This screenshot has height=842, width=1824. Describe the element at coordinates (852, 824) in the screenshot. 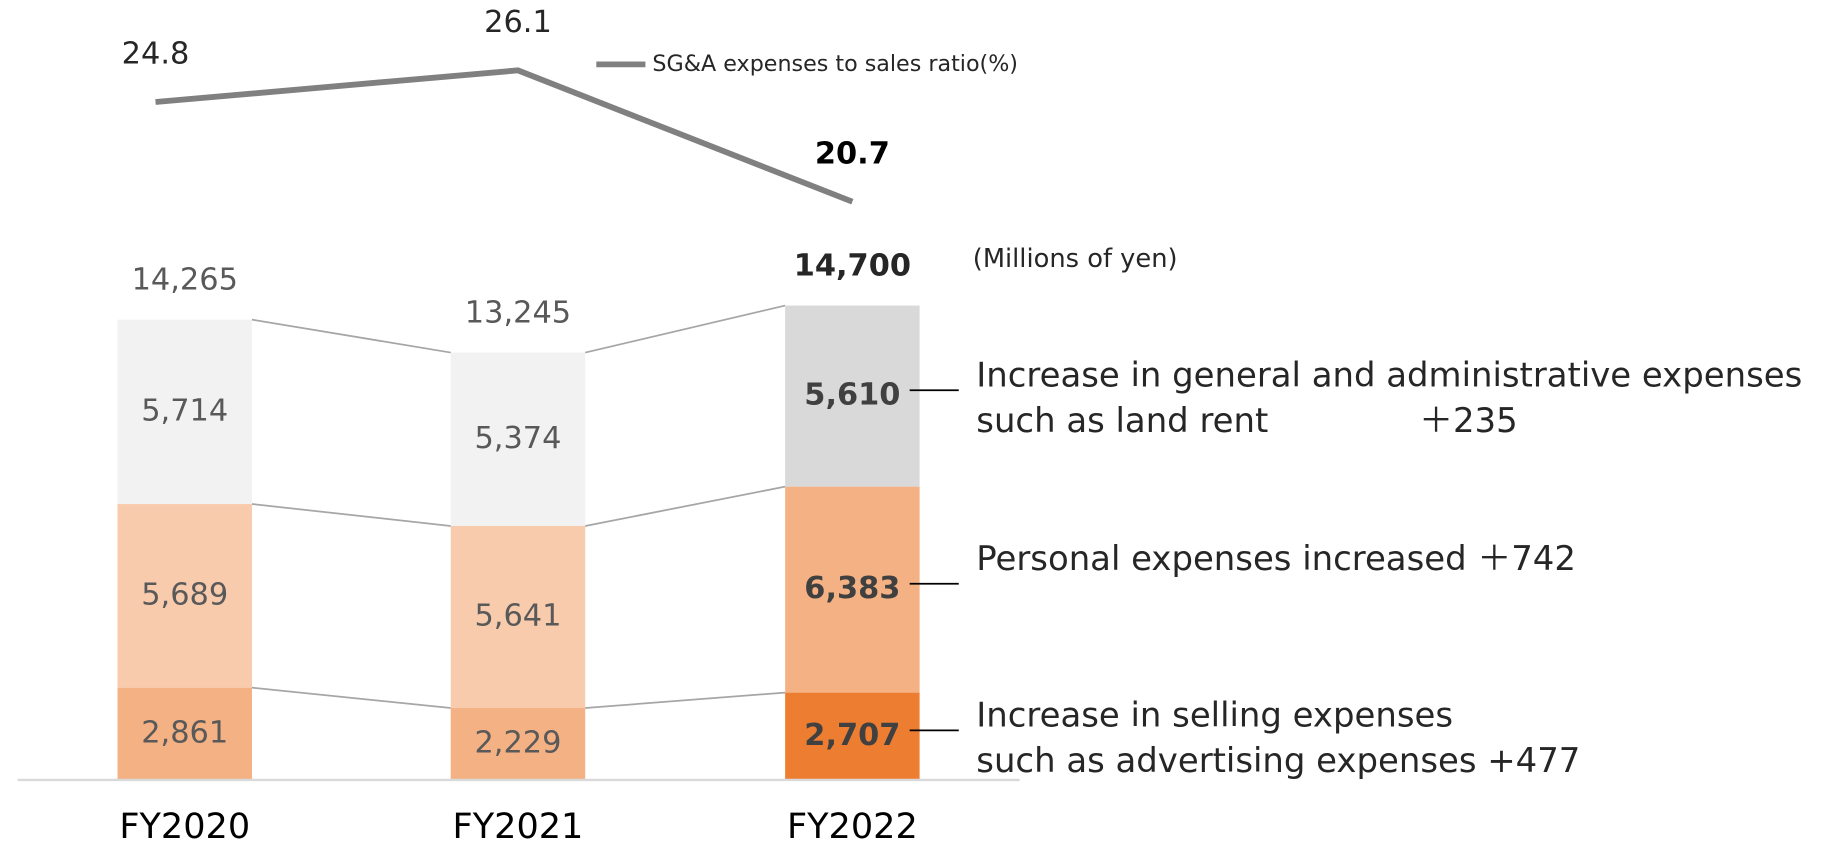

I see `x-tick-label: FY2022` at that location.